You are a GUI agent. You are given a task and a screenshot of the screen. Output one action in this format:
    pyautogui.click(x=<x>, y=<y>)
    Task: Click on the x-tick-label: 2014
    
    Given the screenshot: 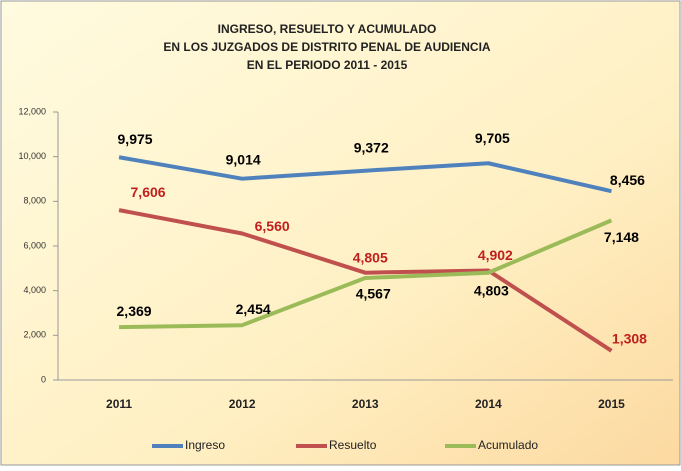 What is the action you would take?
    pyautogui.click(x=488, y=404)
    